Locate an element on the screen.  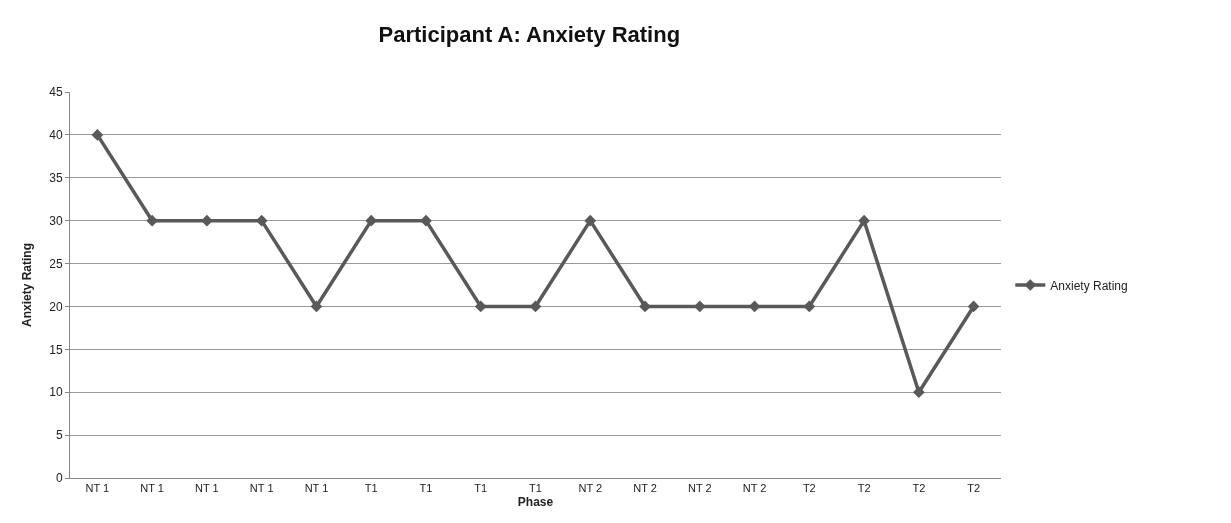
y-tick-label: 10 is located at coordinates (56, 392).